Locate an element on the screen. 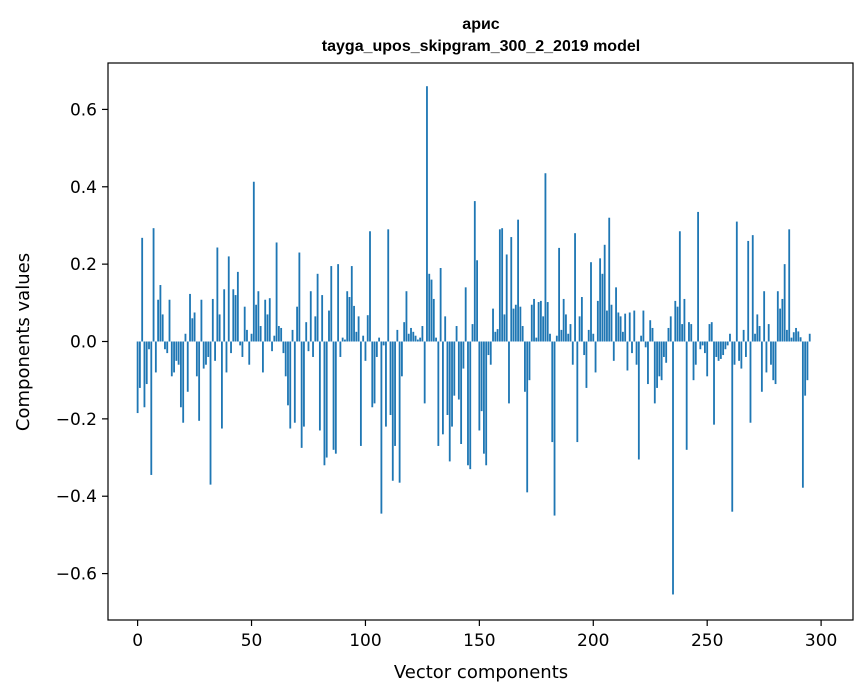  x-tick-label: 100 is located at coordinates (365, 641).